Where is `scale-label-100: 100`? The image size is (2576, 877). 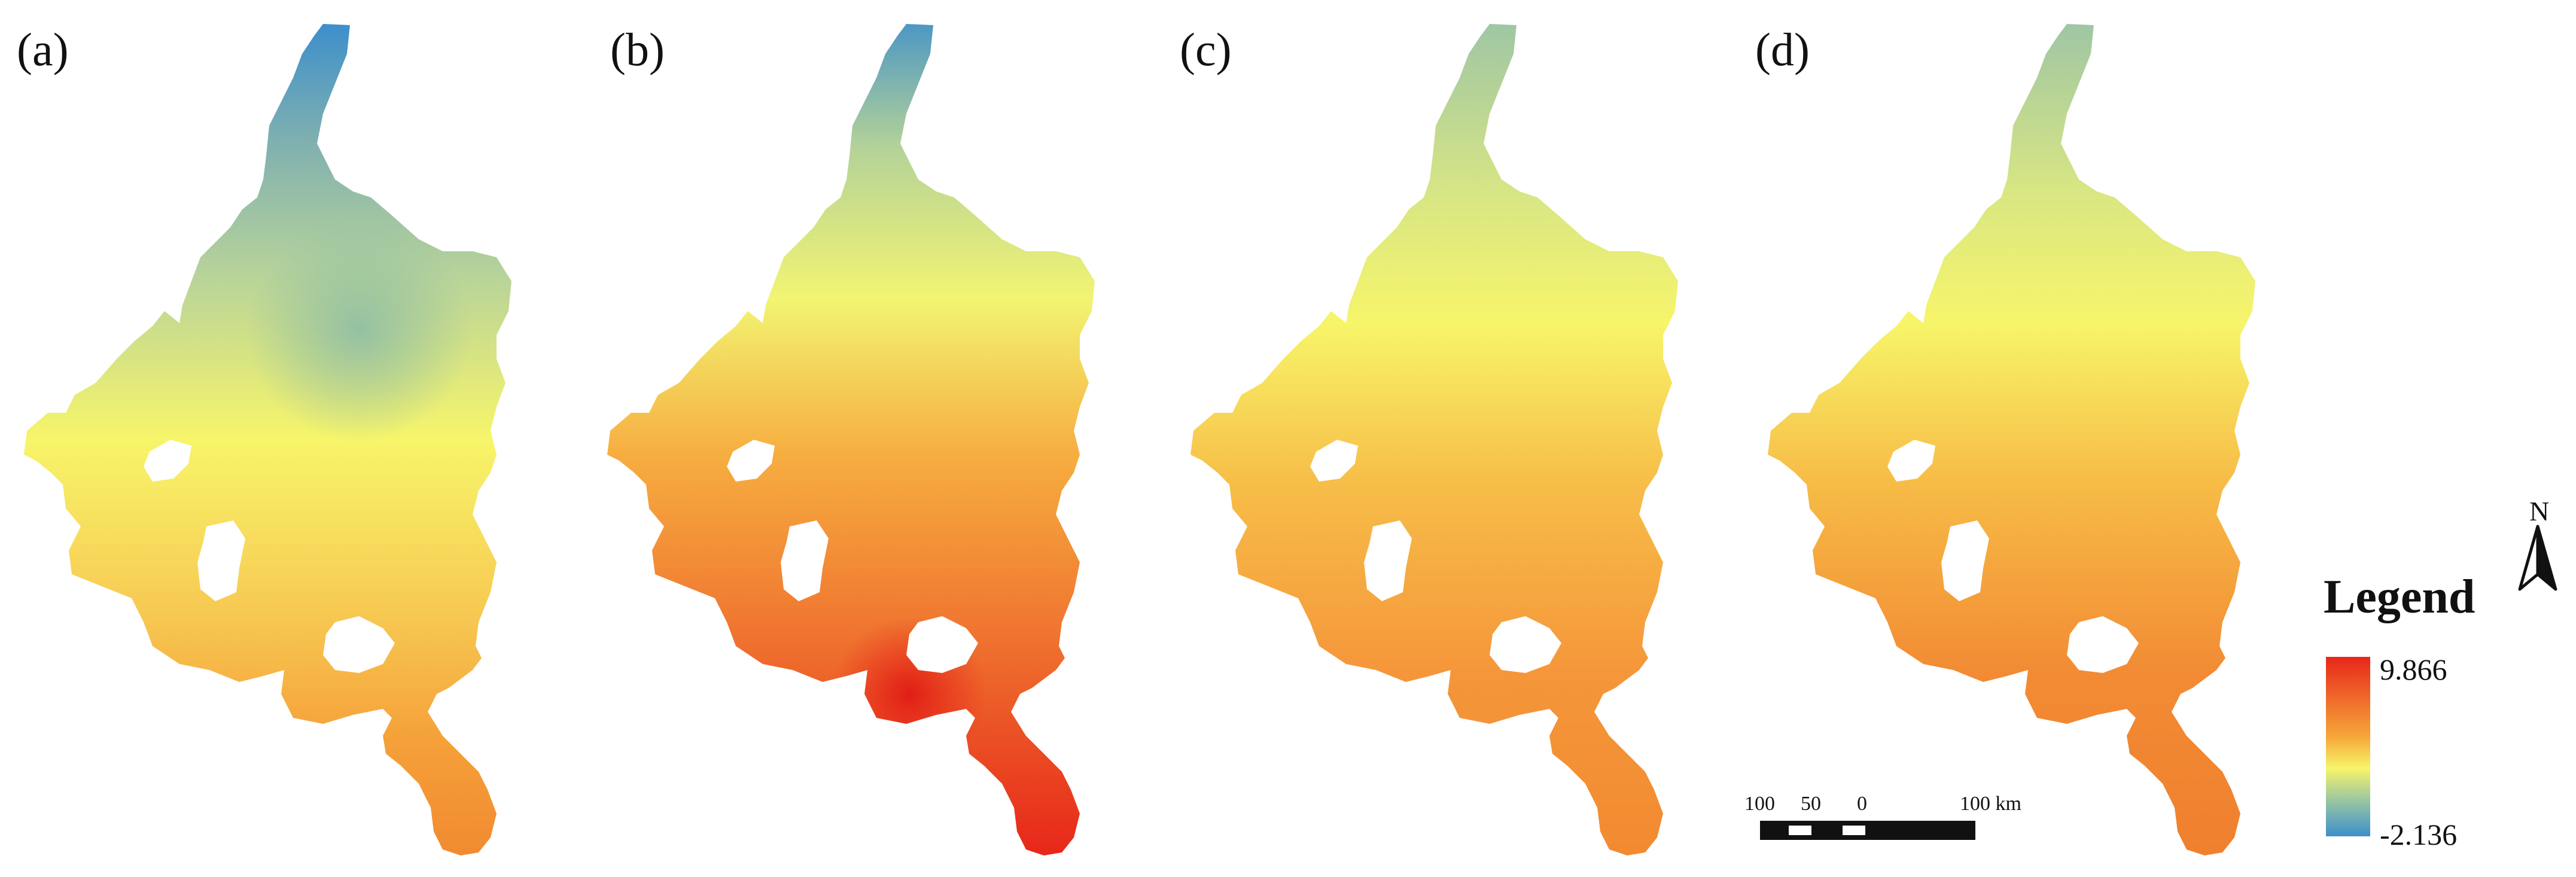 scale-label-100: 100 is located at coordinates (1759, 804).